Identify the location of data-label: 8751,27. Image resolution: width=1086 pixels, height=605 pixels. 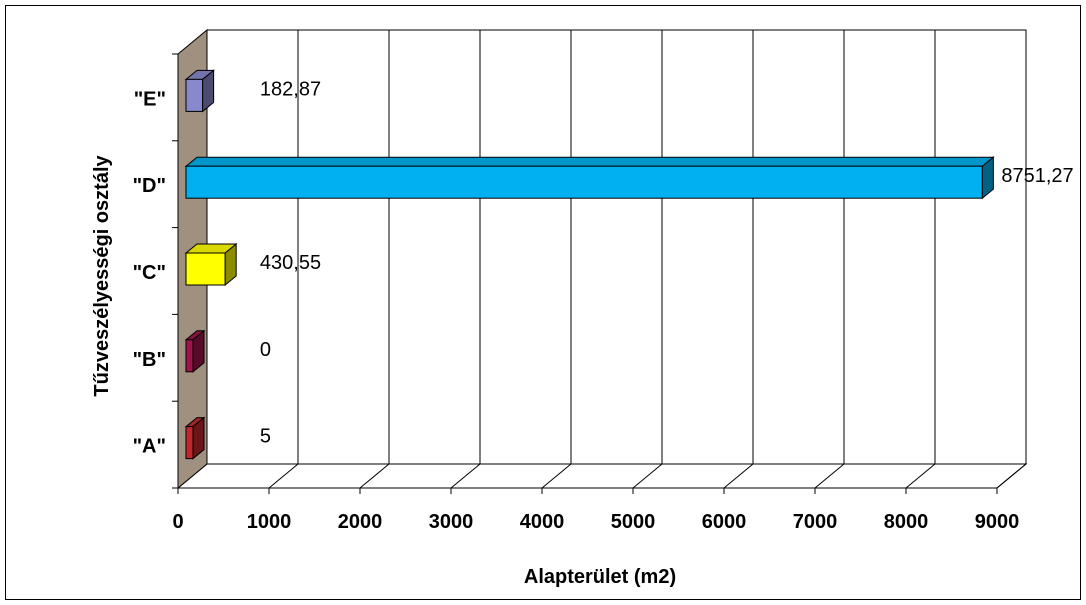
(1037, 176).